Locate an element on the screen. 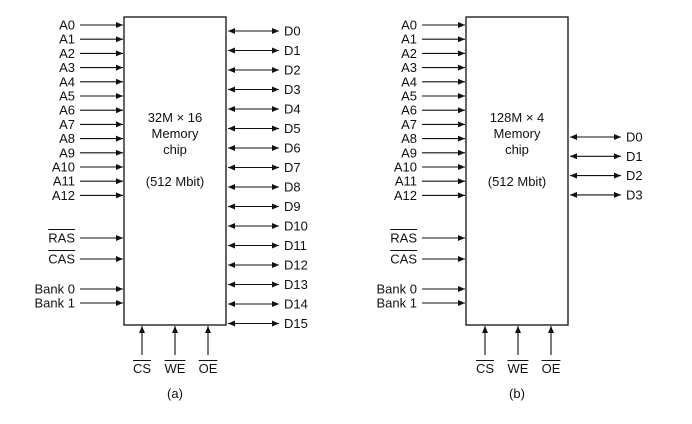  pin-label-d7: D7 is located at coordinates (292, 167).